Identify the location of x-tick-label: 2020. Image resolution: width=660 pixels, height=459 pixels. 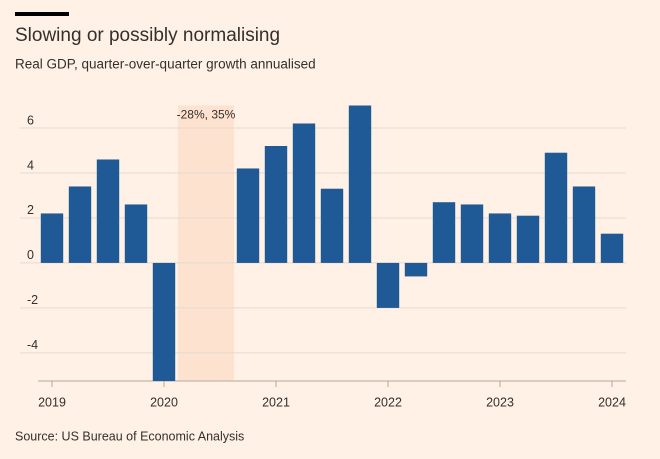
(164, 402).